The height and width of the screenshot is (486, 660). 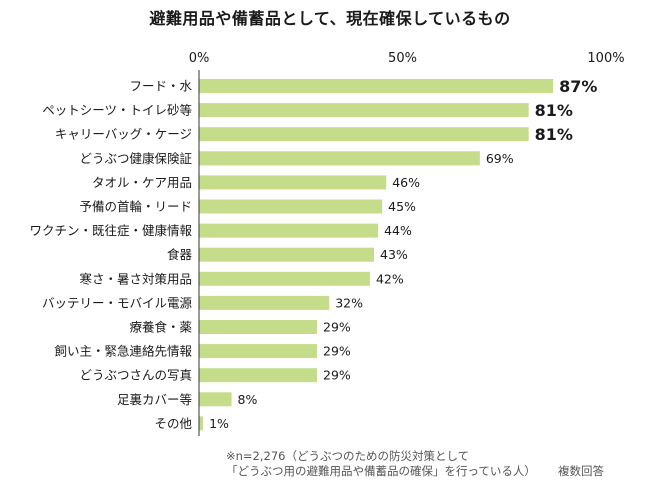 What do you see at coordinates (135, 158) in the screenshot?
I see `category-label: どうぶつ健康保険証` at bounding box center [135, 158].